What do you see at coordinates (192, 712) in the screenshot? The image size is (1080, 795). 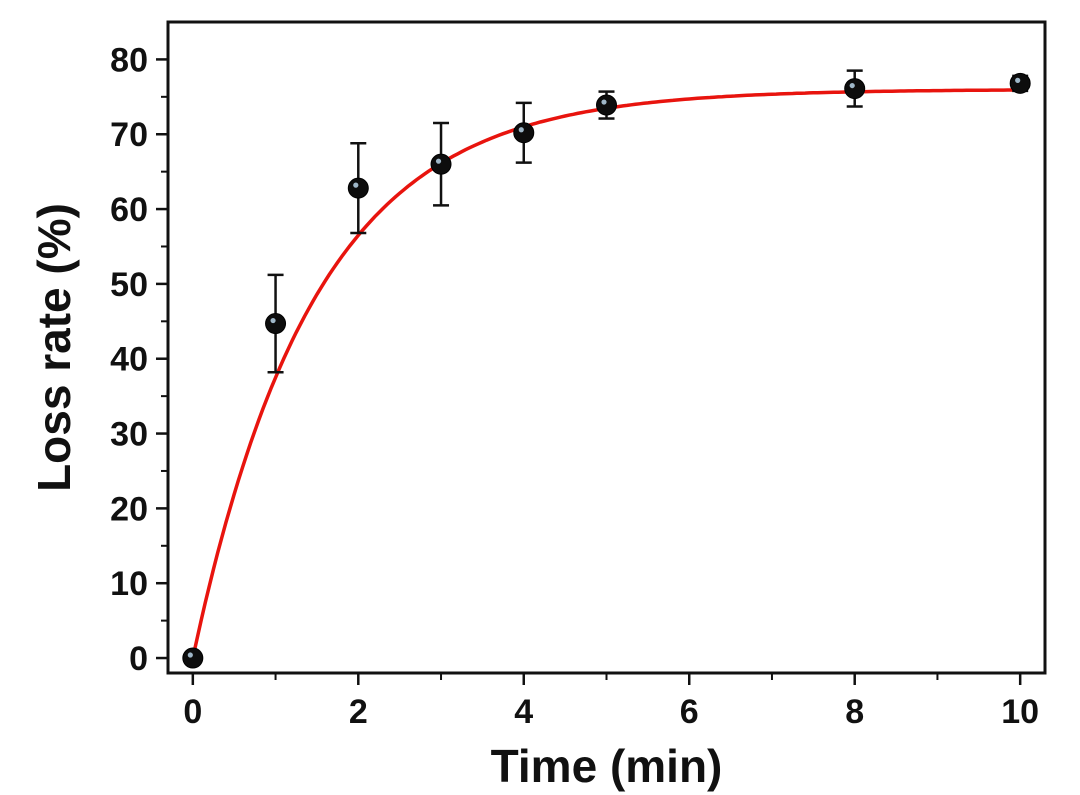 I see `x-tick-label: 0` at bounding box center [192, 712].